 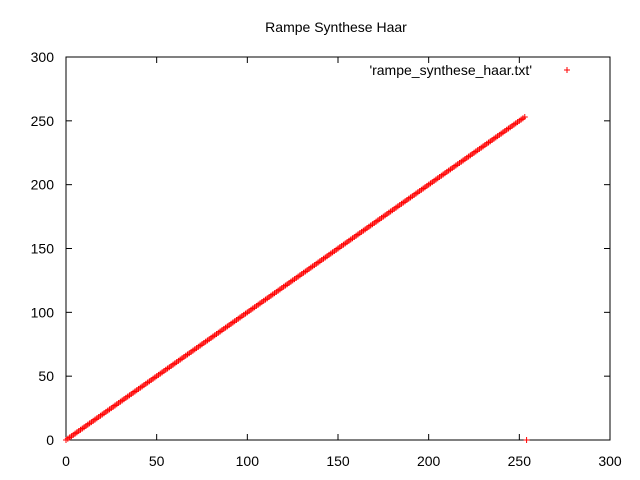 What do you see at coordinates (248, 461) in the screenshot?
I see `x-tick-label: 100` at bounding box center [248, 461].